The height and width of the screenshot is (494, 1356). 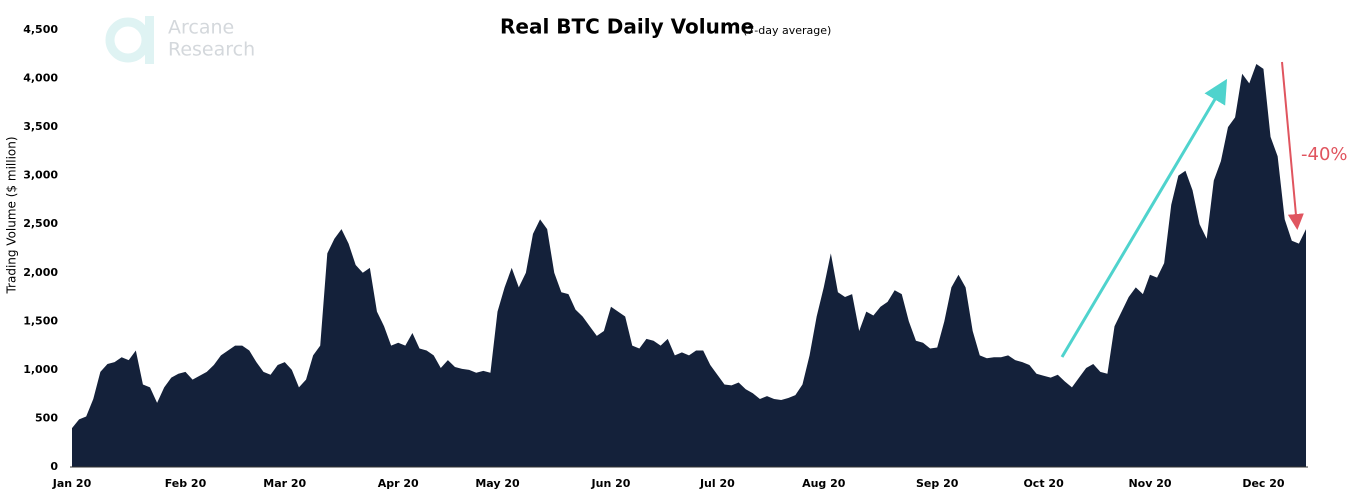 What do you see at coordinates (201, 28) in the screenshot?
I see `logo-text: Arcane` at bounding box center [201, 28].